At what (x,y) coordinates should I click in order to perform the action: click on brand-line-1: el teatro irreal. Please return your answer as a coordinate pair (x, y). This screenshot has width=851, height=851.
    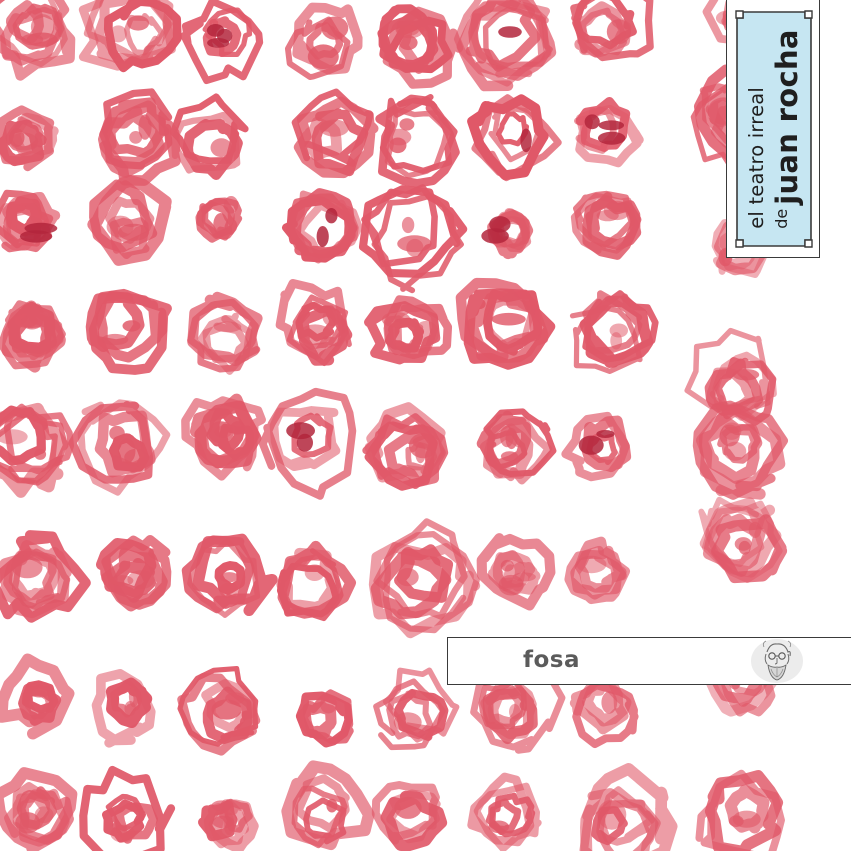
    Looking at the image, I should click on (756, 157).